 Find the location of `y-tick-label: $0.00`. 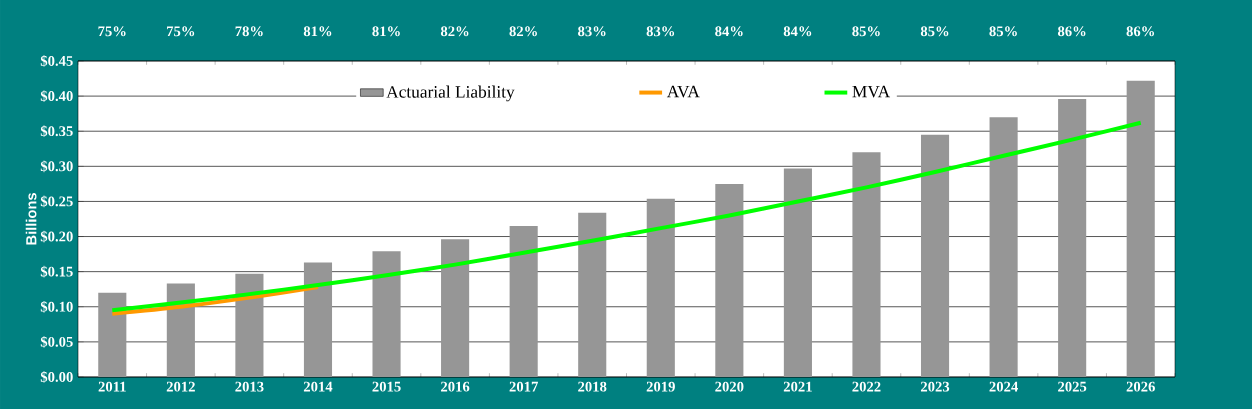

y-tick-label: $0.00 is located at coordinates (56, 377).